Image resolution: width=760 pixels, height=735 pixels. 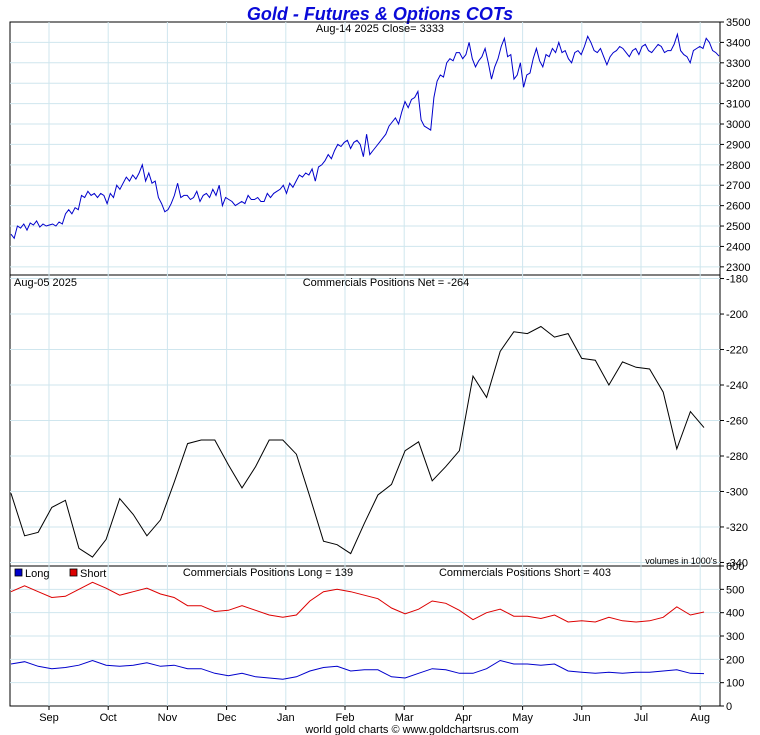 What do you see at coordinates (737, 492) in the screenshot?
I see `y-tick-label: -300` at bounding box center [737, 492].